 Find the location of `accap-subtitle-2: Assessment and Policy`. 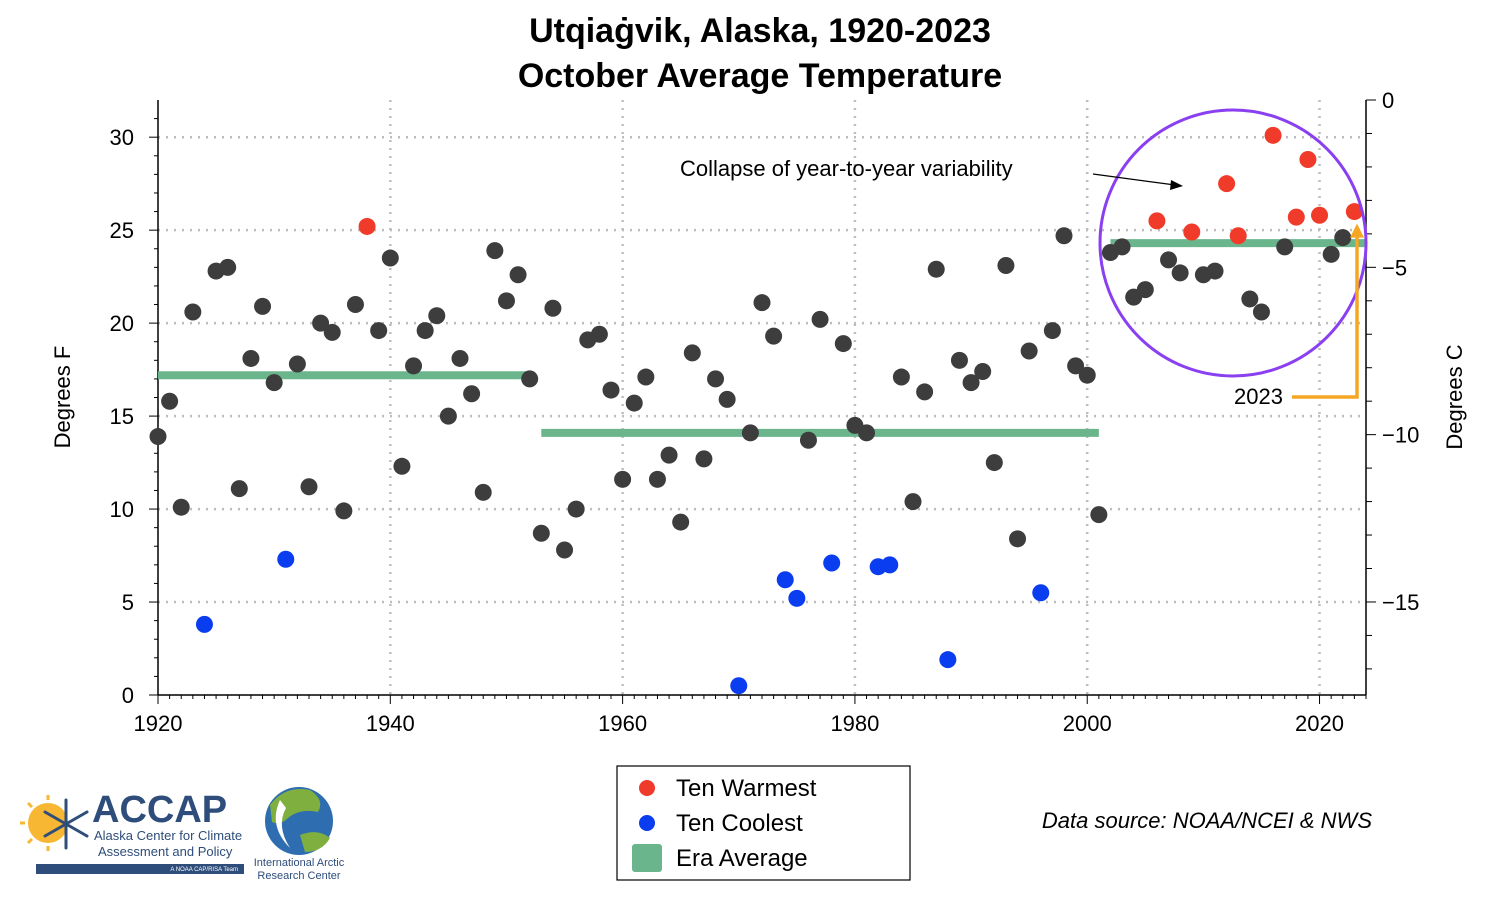

accap-subtitle-2: Assessment and Policy is located at coordinates (165, 851).